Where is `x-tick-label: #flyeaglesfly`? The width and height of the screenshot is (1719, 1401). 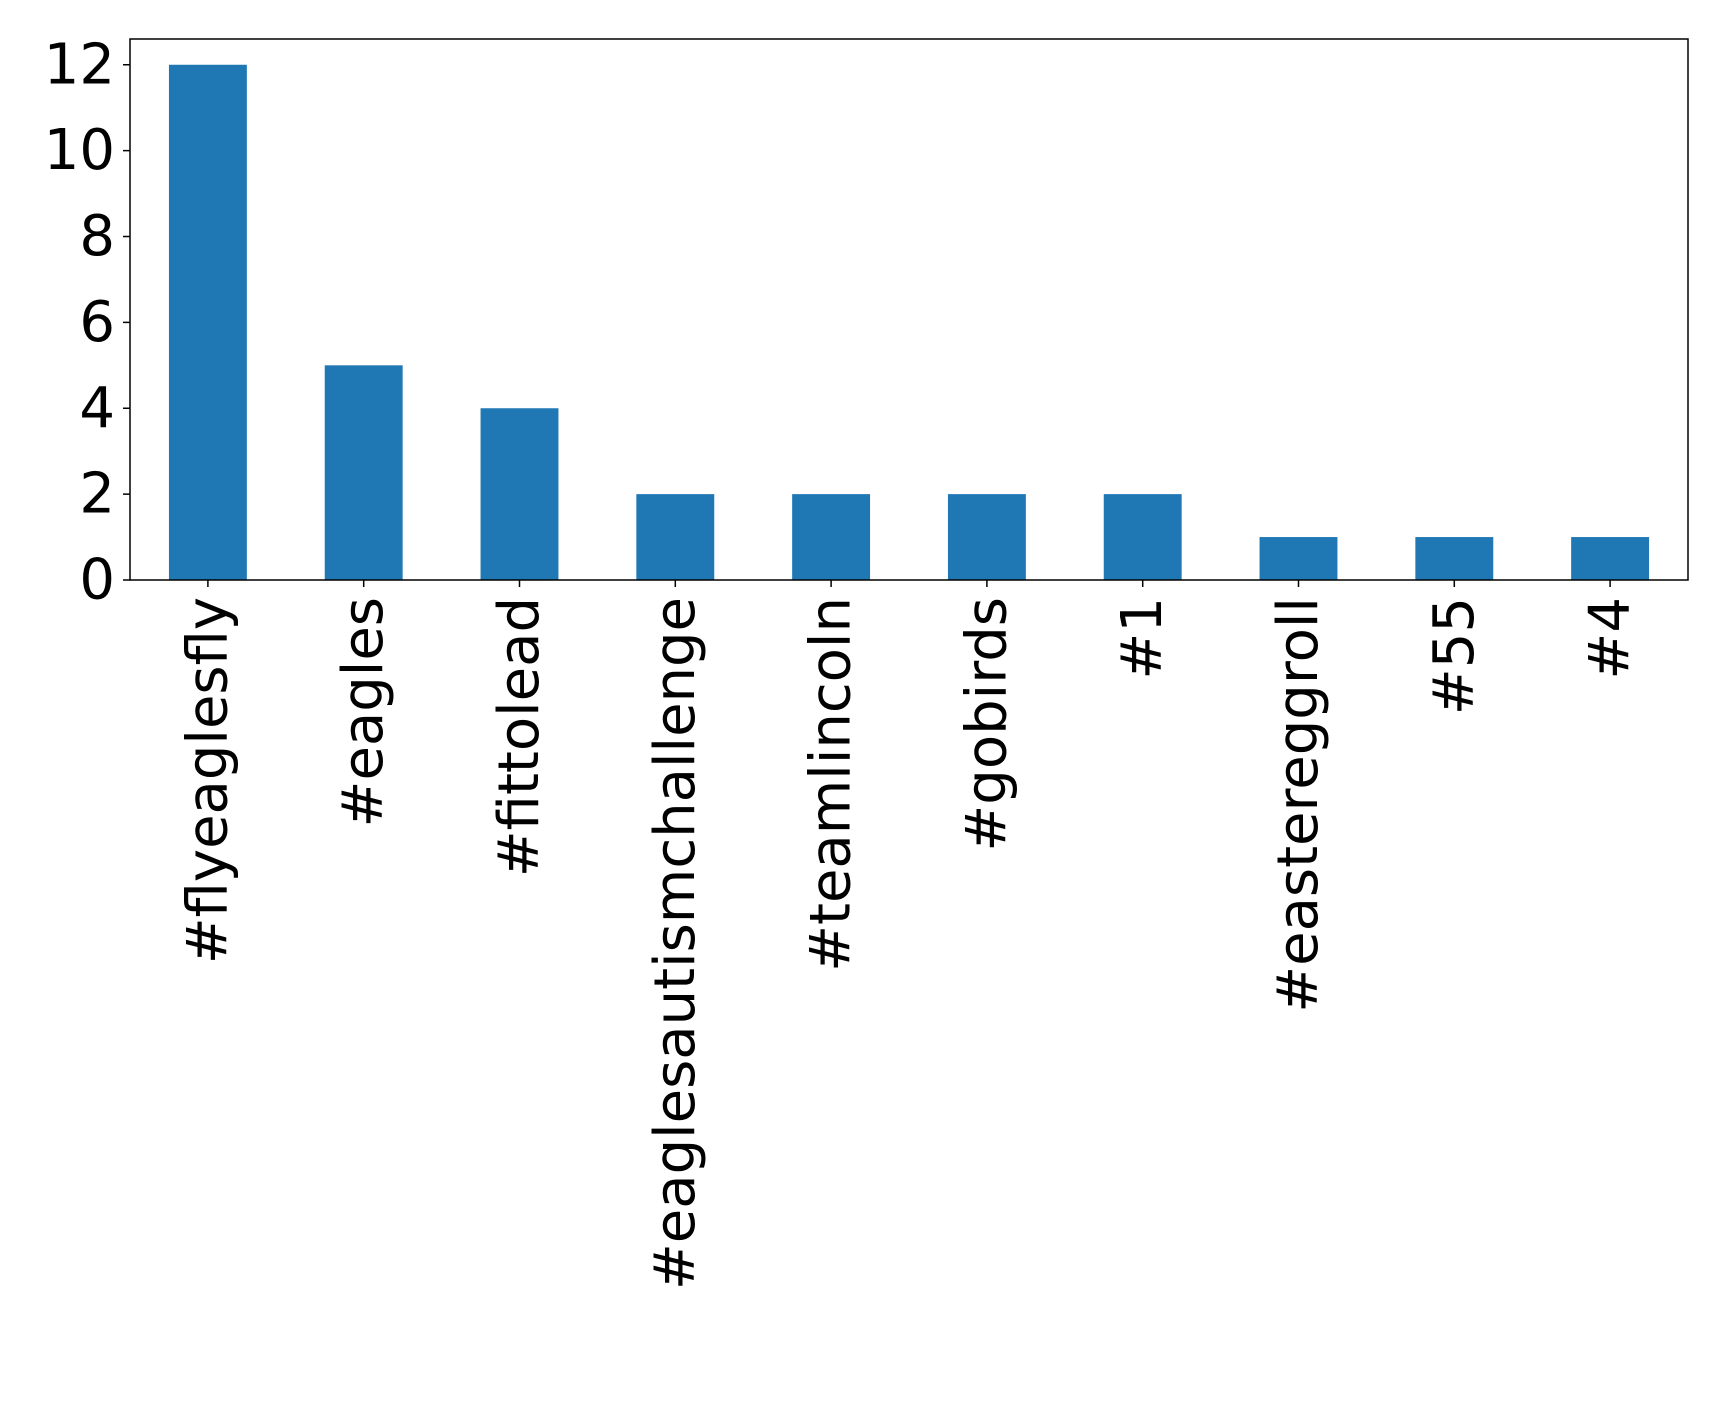
x-tick-label: #flyeaglesfly is located at coordinates (207, 780).